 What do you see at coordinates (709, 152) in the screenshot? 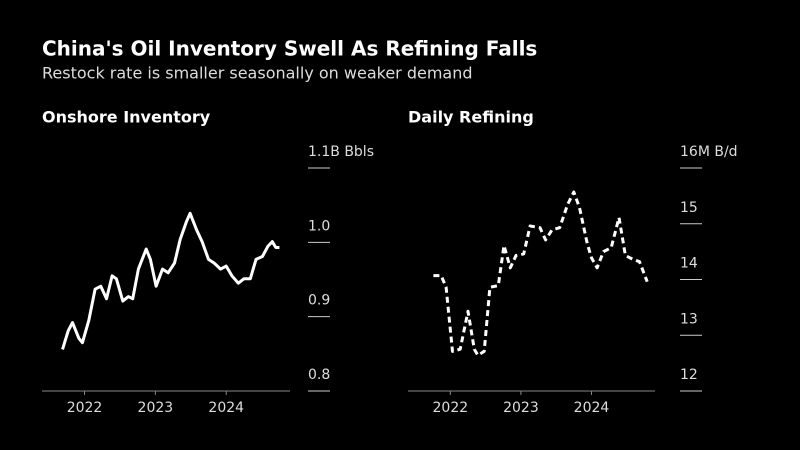
I see `y-tick-label: 16M B/d` at bounding box center [709, 152].